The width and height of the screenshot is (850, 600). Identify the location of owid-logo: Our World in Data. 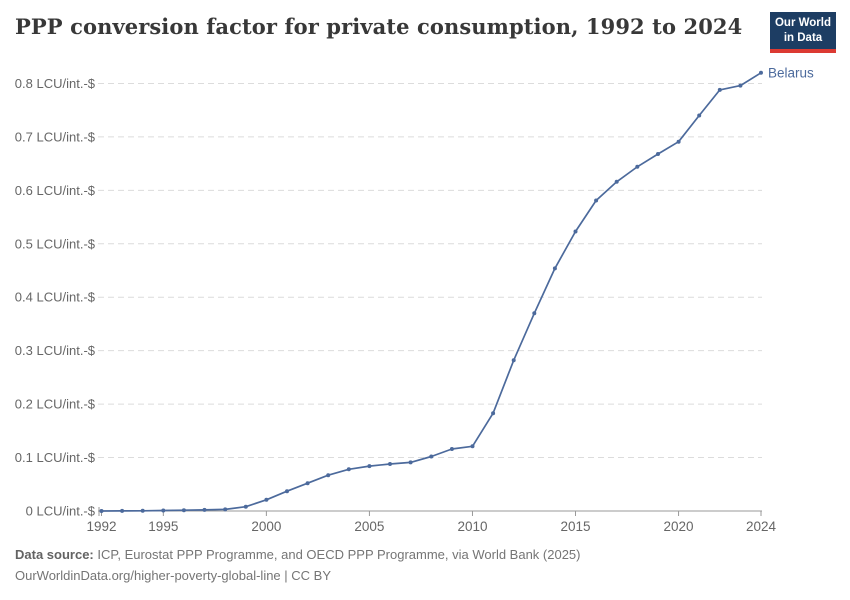
(803, 32).